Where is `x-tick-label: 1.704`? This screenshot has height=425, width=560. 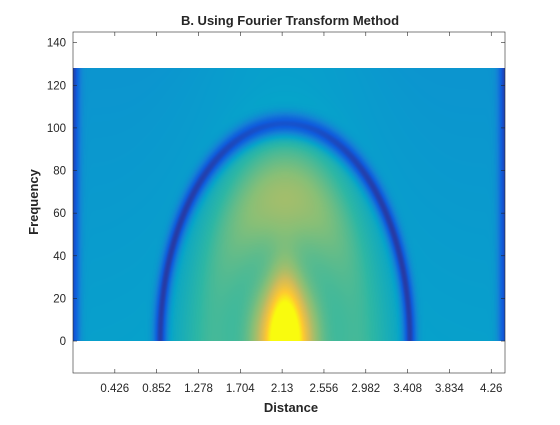 x-tick-label: 1.704 is located at coordinates (240, 389).